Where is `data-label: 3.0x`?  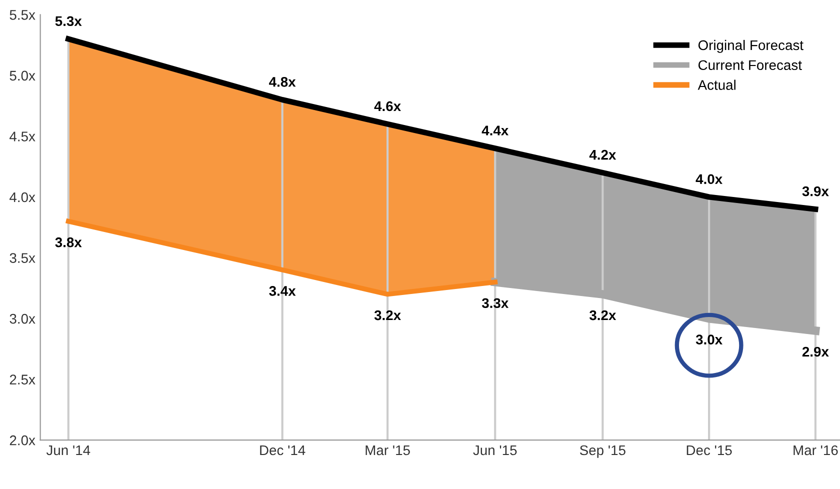
data-label: 3.0x is located at coordinates (709, 339).